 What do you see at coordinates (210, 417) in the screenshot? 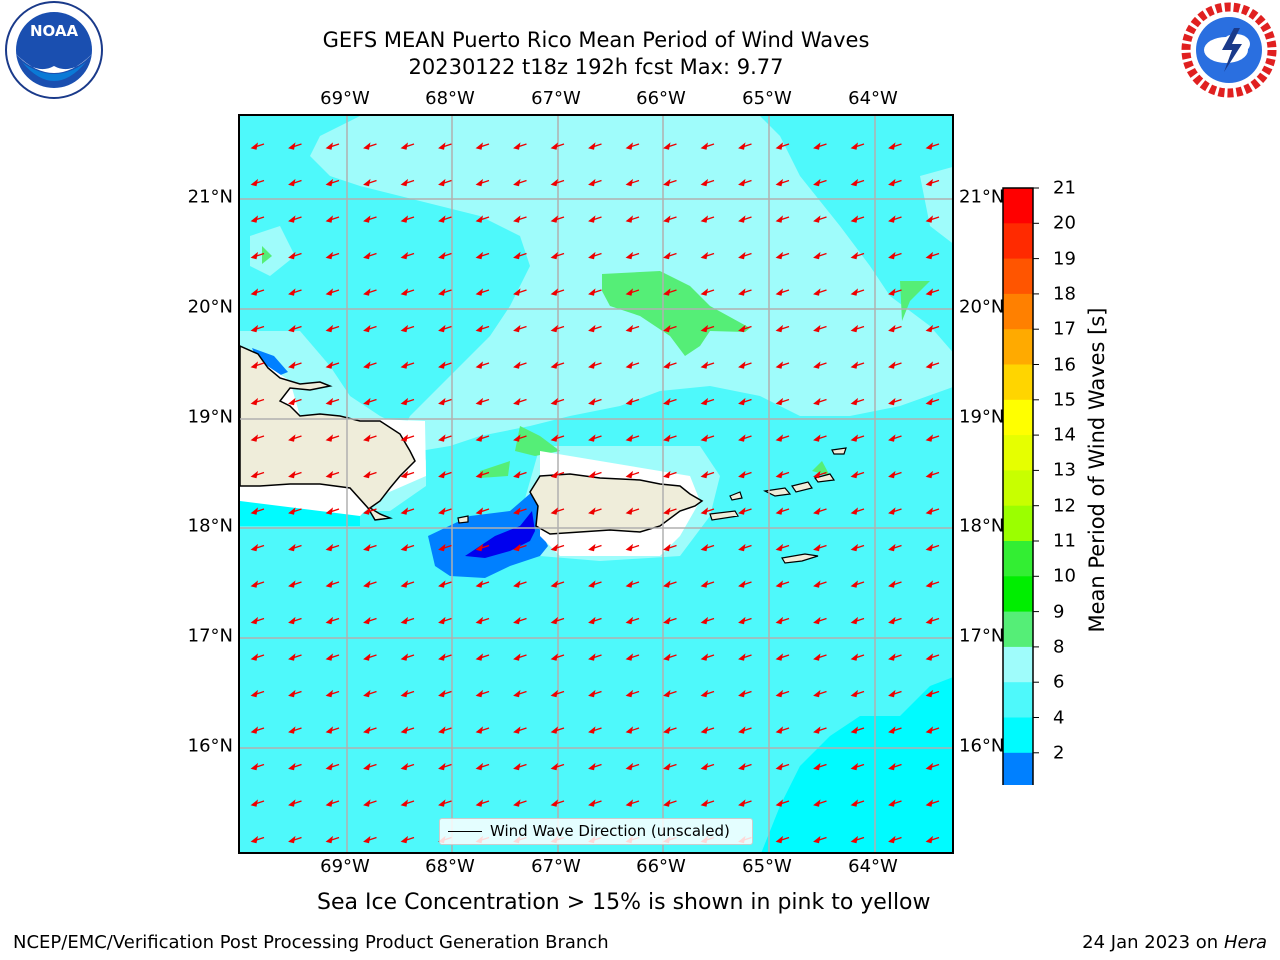
I see `lat-tick-left: 19°N` at bounding box center [210, 417].